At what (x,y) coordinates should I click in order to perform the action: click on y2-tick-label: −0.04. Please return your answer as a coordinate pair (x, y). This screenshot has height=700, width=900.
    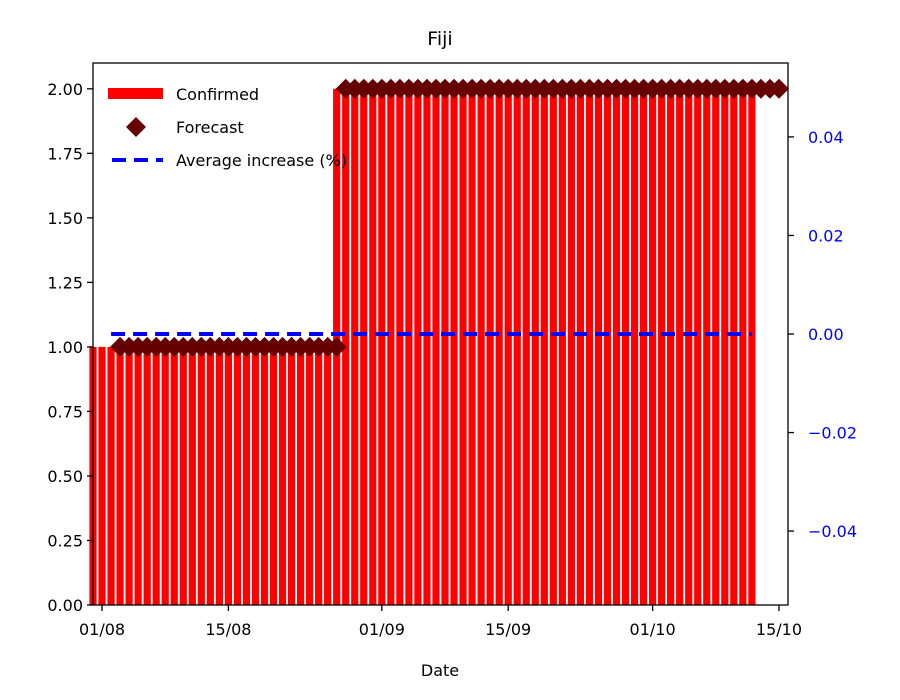
    Looking at the image, I should click on (832, 531).